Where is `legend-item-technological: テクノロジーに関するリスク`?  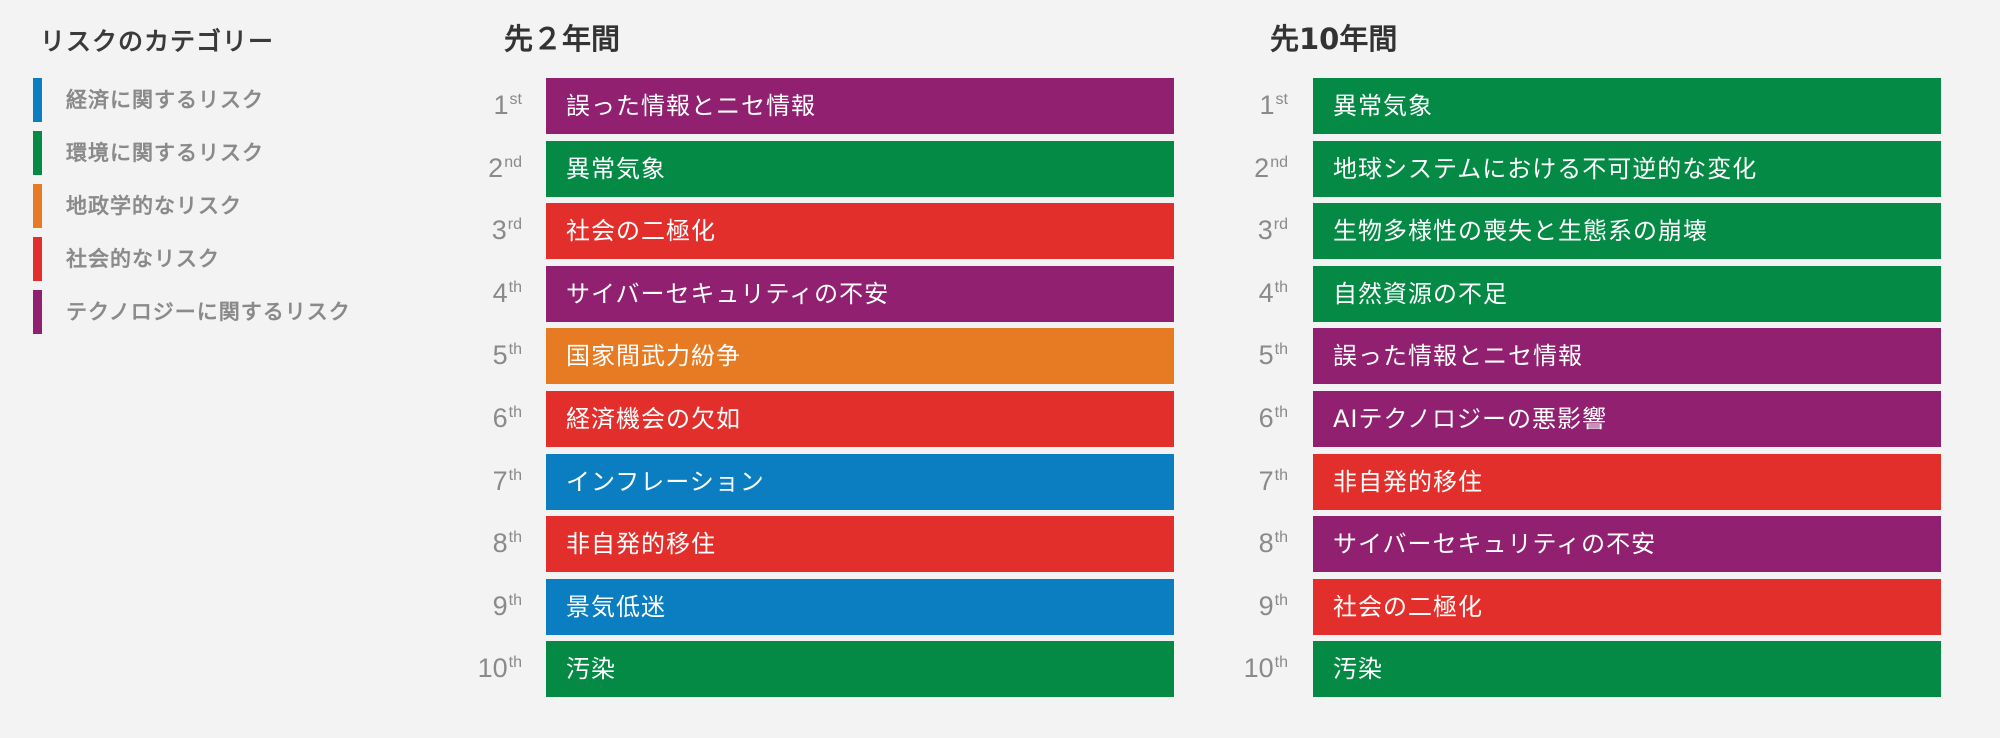
legend-item-technological: テクノロジーに関するリスク is located at coordinates (230, 312).